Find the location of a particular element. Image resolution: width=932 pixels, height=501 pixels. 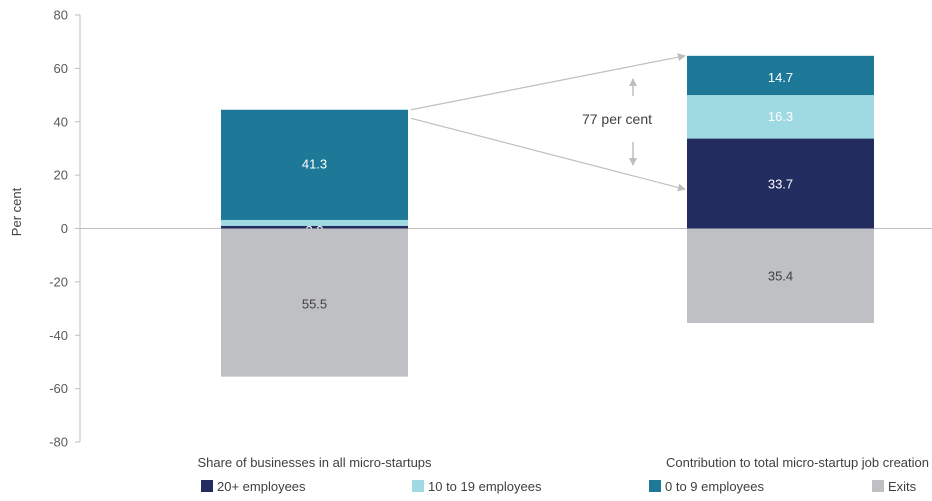

annotation-text: 77 per cent is located at coordinates (617, 119).